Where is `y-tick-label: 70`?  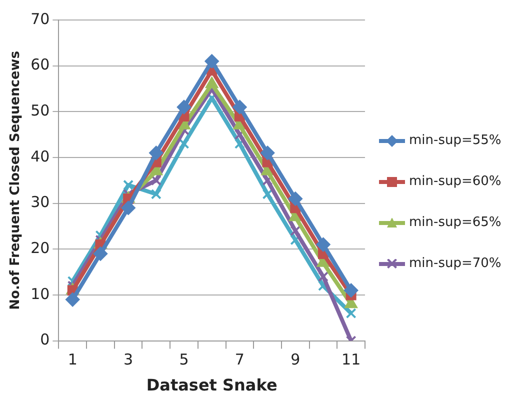 y-tick-label: 70 is located at coordinates (40, 19).